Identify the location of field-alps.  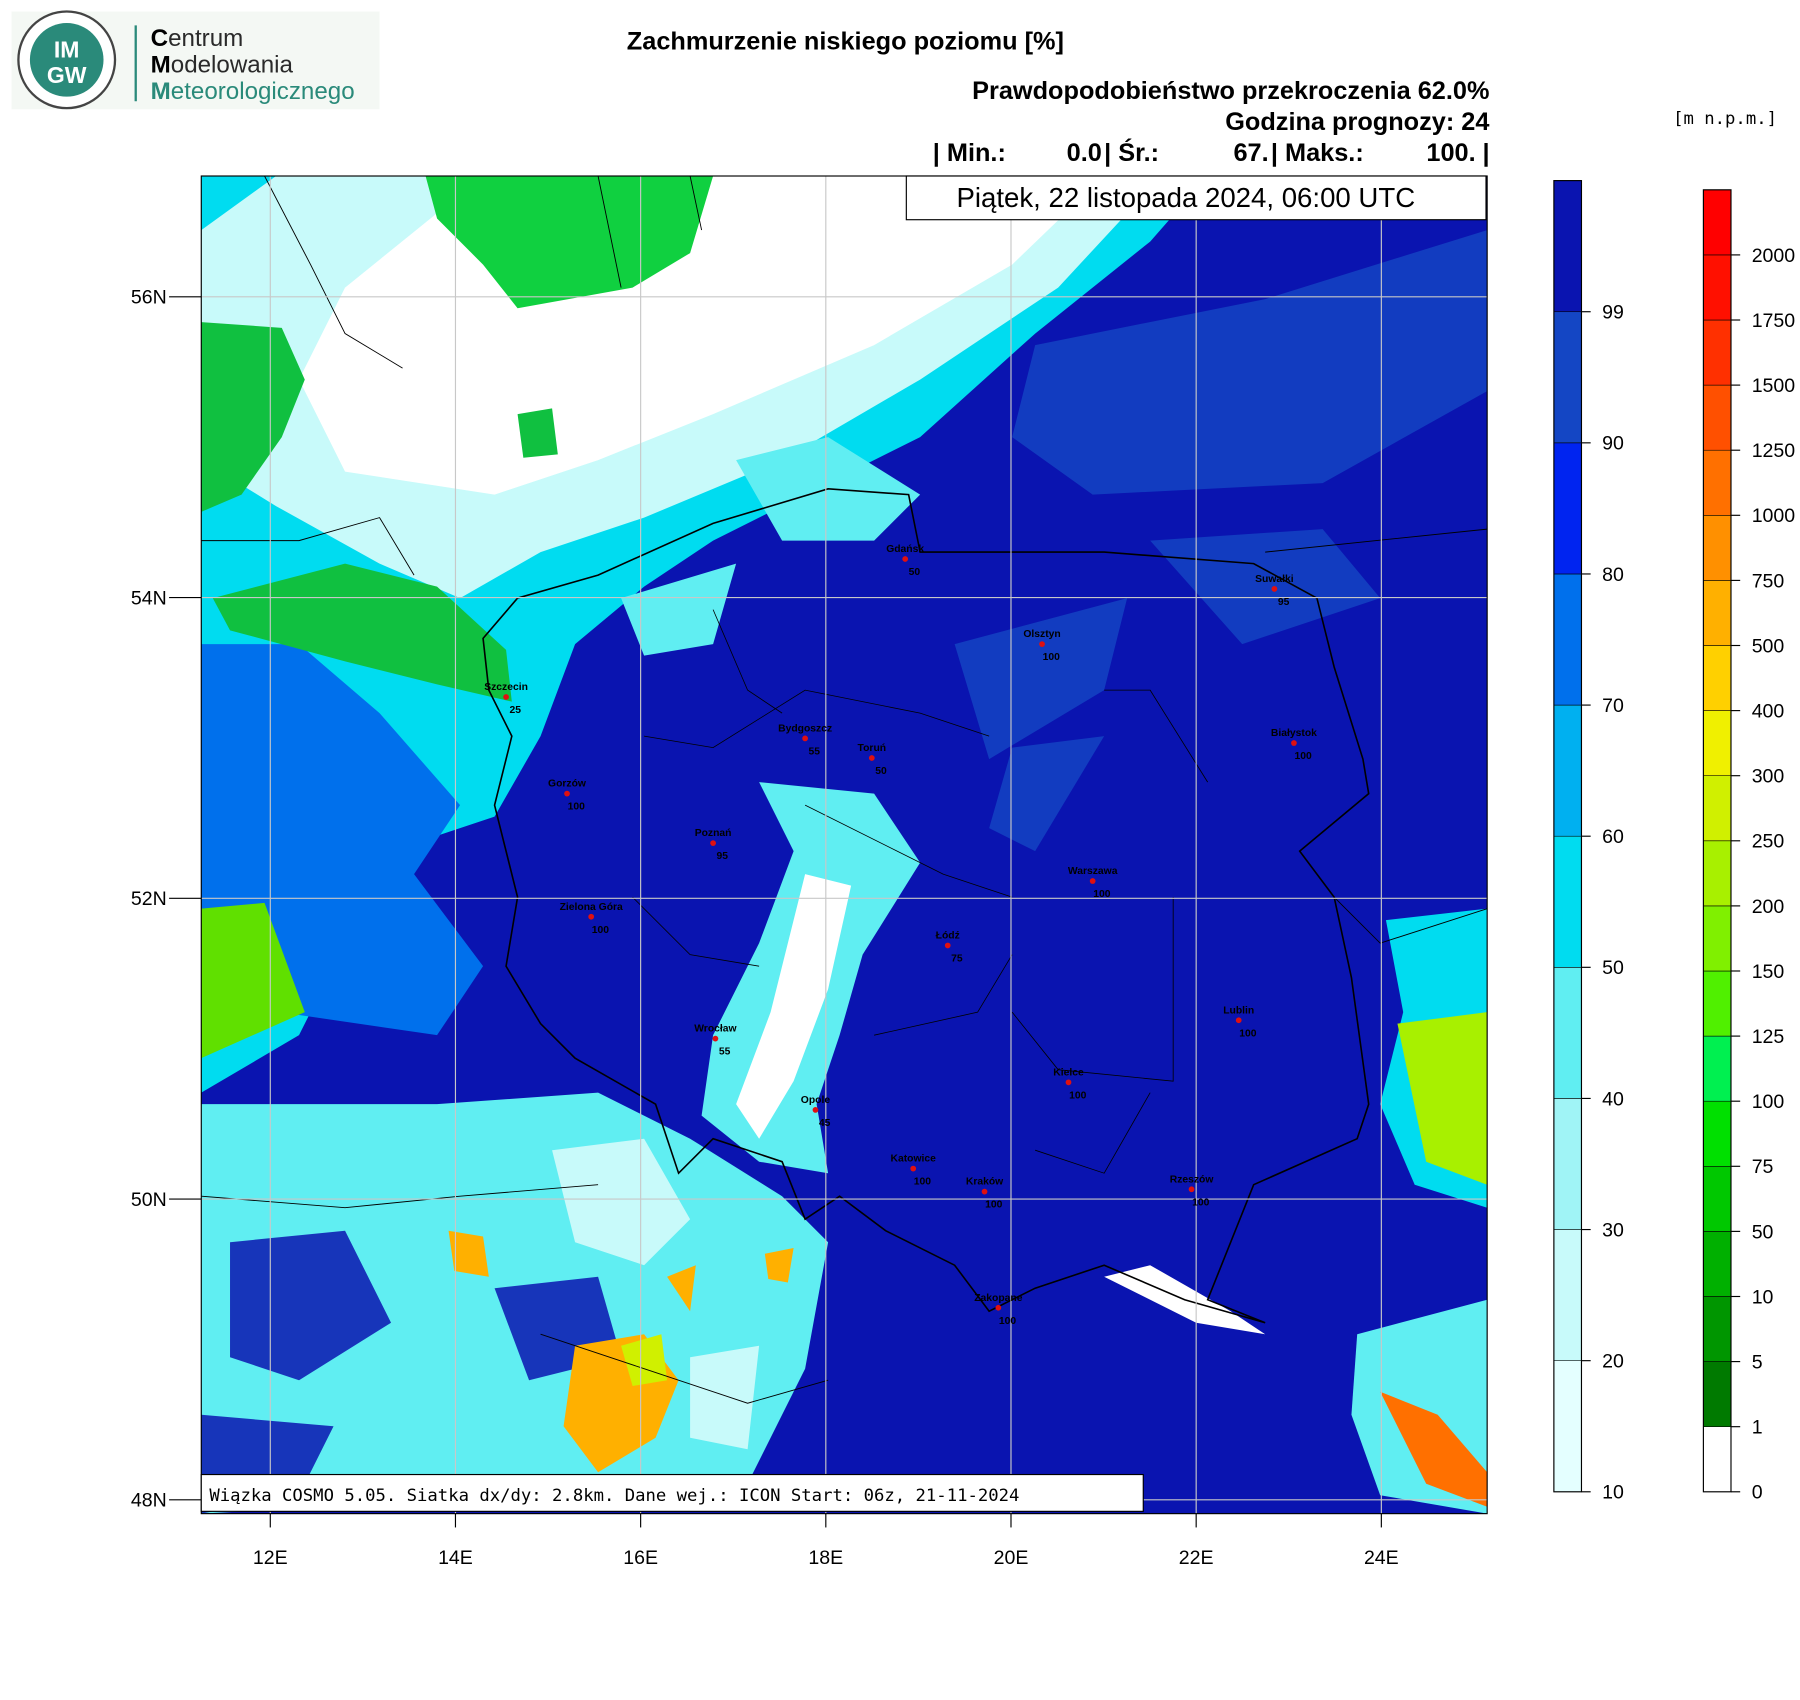
(621, 1351).